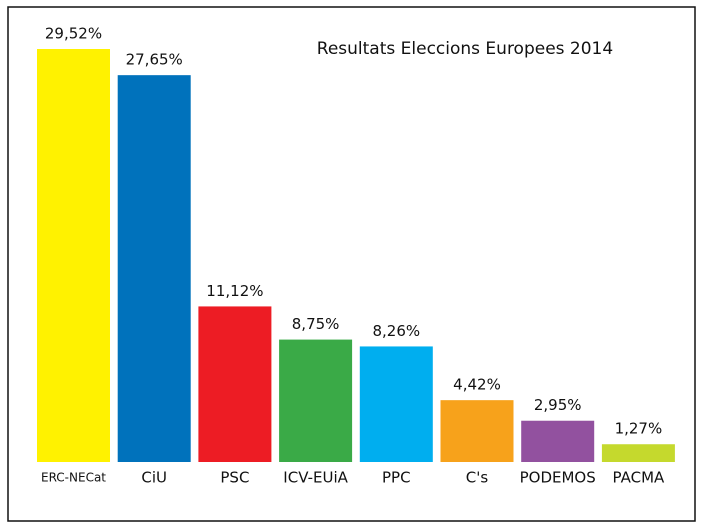 This screenshot has height=531, width=703. I want to click on value-label: 27,65%, so click(154, 60).